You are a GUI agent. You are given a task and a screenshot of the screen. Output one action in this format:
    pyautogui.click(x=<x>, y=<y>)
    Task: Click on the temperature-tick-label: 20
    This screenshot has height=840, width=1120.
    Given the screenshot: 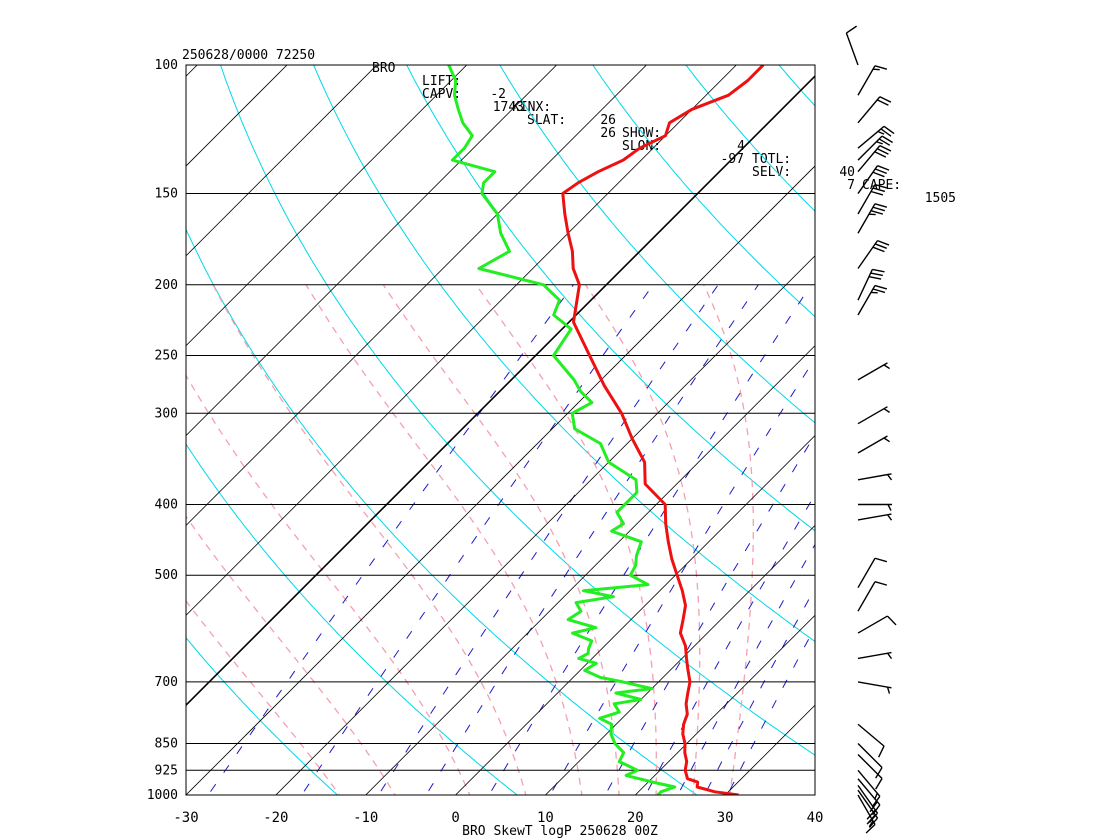 What is the action you would take?
    pyautogui.click(x=635, y=818)
    